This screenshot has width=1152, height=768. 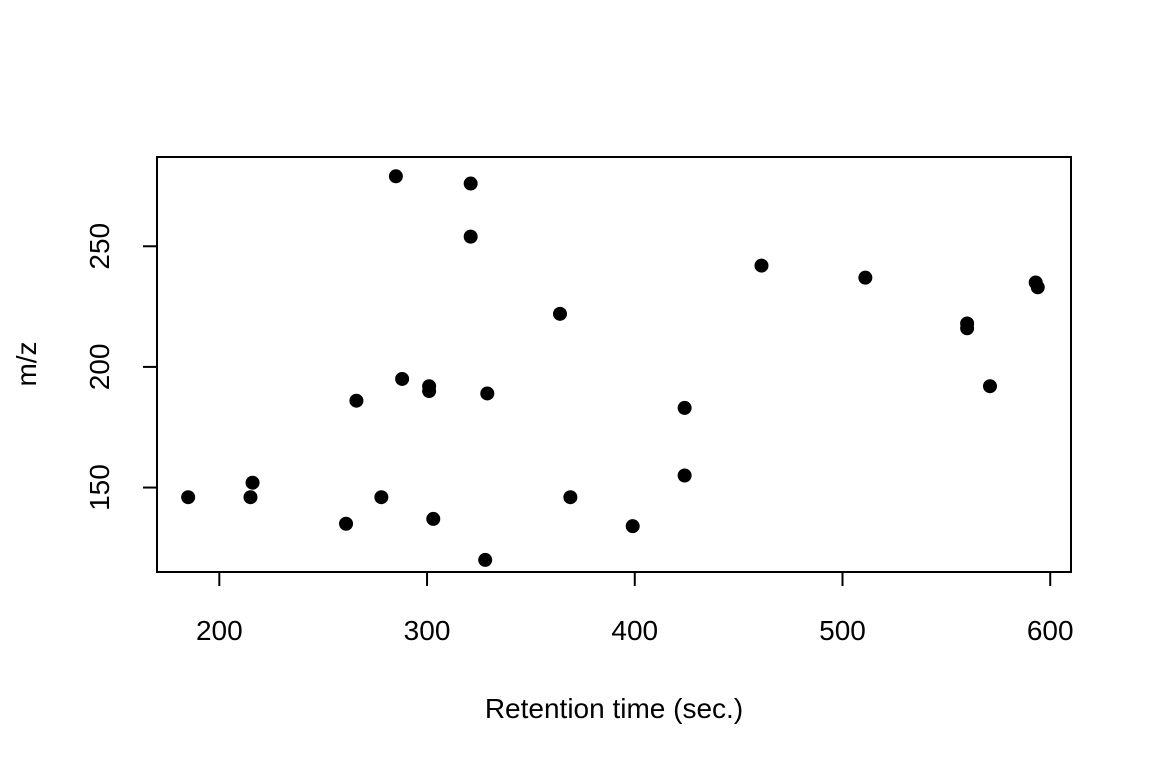 I want to click on y-tick-label: 200, so click(x=99, y=367).